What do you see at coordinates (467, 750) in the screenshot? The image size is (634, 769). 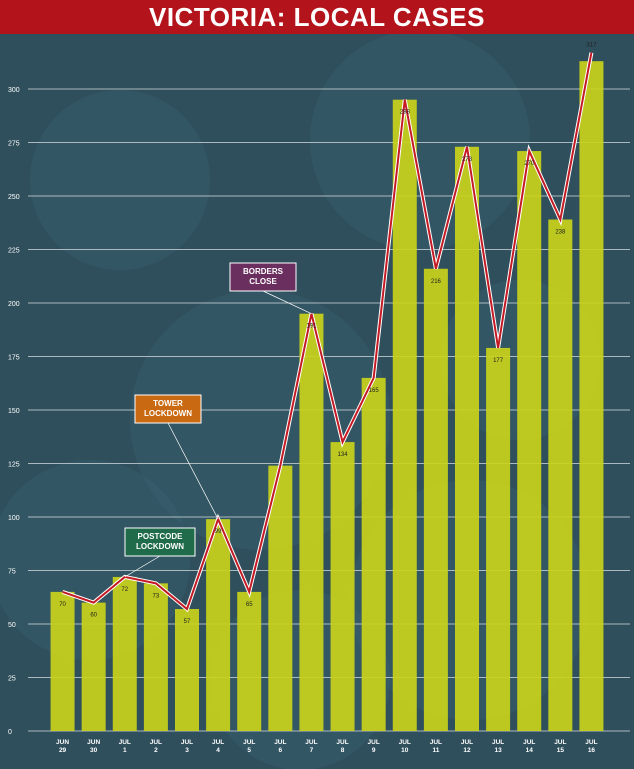 I see `x-tick-day-13: 12` at bounding box center [467, 750].